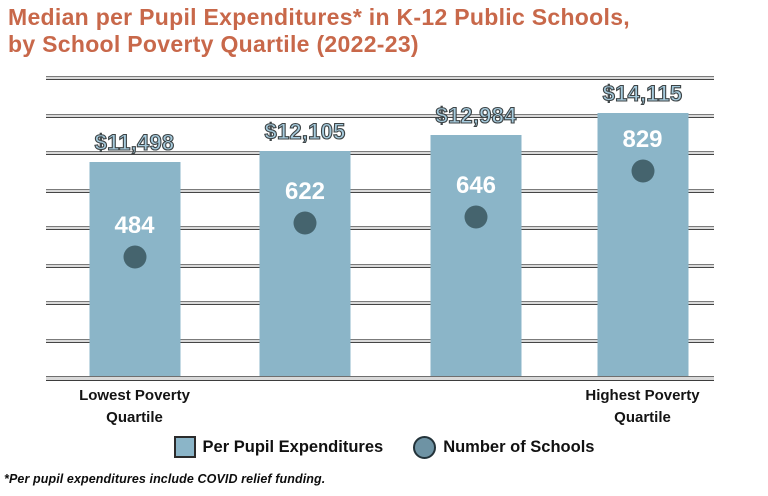 The height and width of the screenshot is (496, 768). Describe the element at coordinates (134, 225) in the screenshot. I see `number-of-schools-label: 484` at that location.